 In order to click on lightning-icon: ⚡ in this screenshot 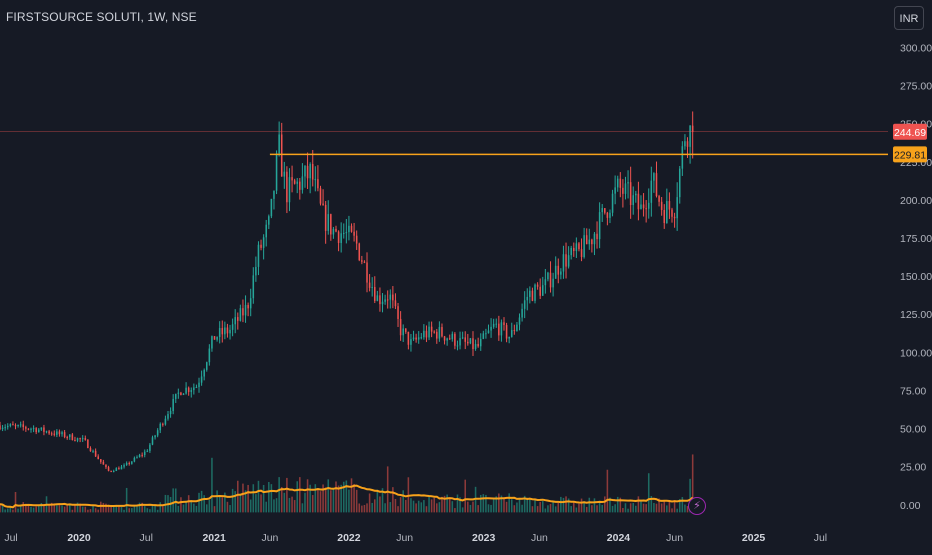, I will do `click(697, 506)`.